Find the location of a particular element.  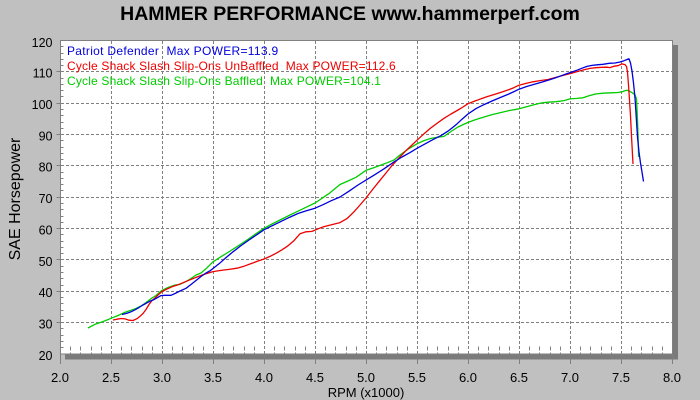

svg-text: 60 is located at coordinates (46, 230).